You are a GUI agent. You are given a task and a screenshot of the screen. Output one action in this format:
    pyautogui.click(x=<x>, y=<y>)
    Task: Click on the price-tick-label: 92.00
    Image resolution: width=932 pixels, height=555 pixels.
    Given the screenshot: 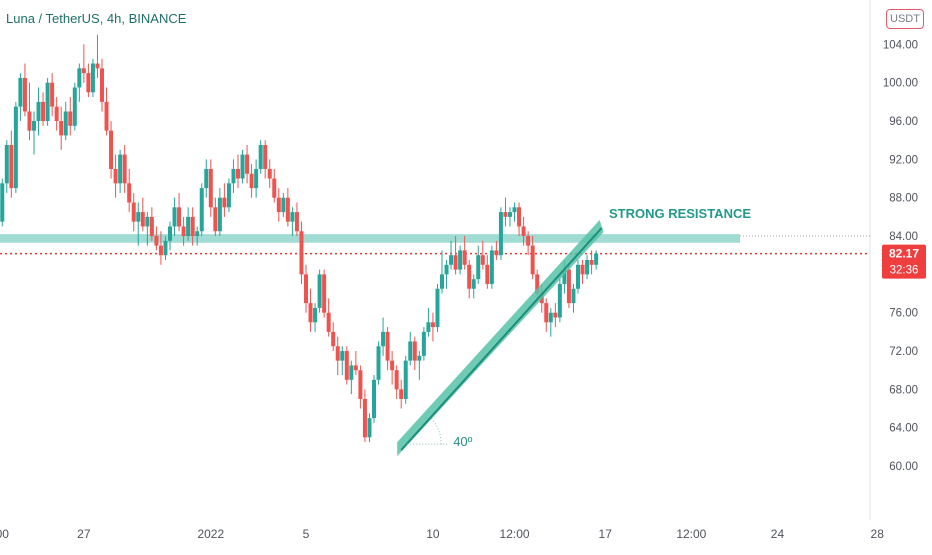 What is the action you would take?
    pyautogui.click(x=903, y=160)
    